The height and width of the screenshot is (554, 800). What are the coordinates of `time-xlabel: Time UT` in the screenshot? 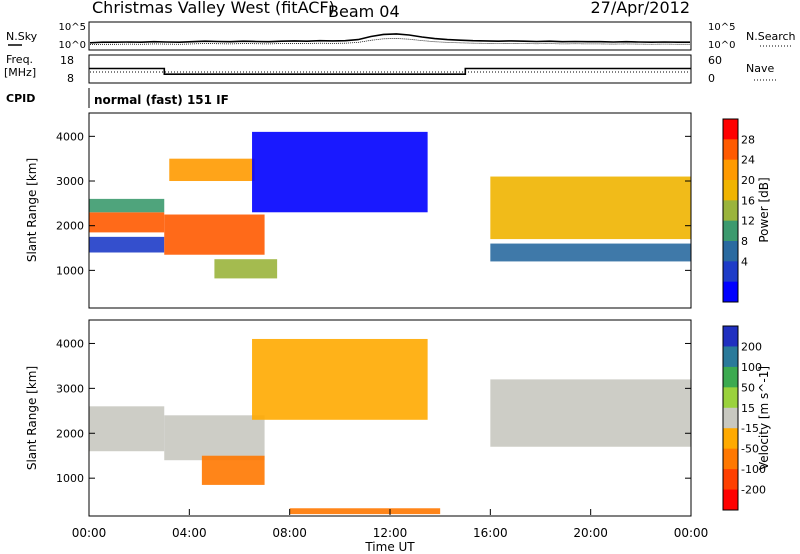 It's located at (389, 547).